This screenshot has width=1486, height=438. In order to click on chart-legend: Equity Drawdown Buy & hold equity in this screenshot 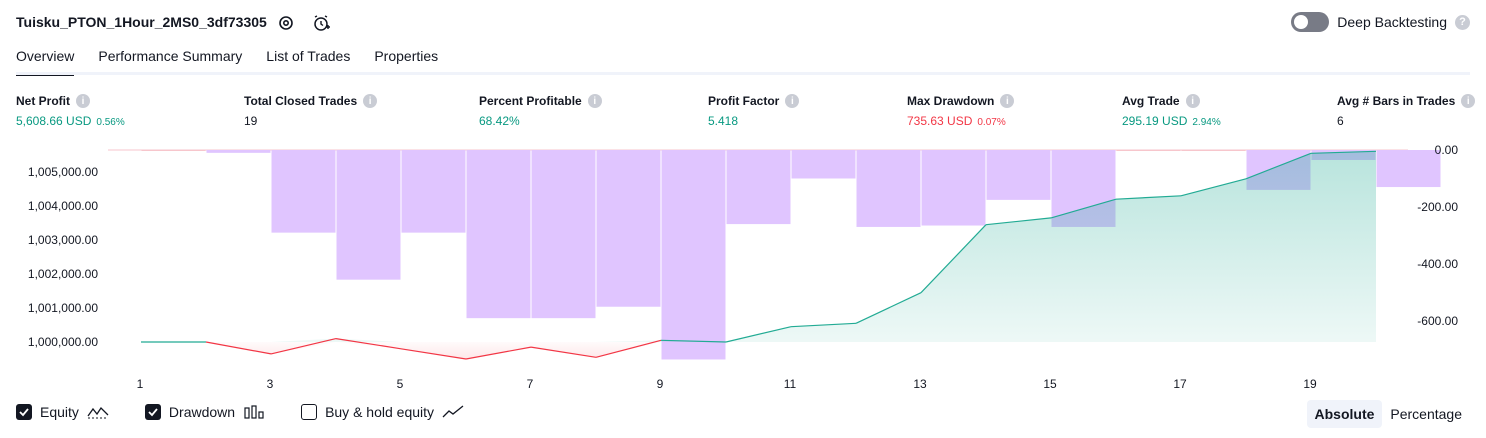, I will do `click(258, 412)`.